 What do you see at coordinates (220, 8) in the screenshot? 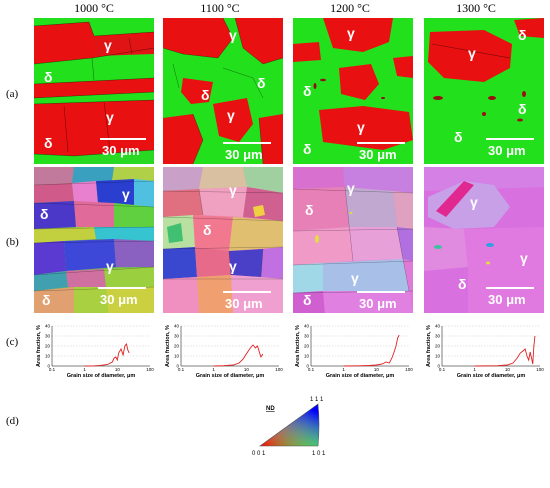
I see `column-title-1100: 1100 °C` at bounding box center [220, 8].